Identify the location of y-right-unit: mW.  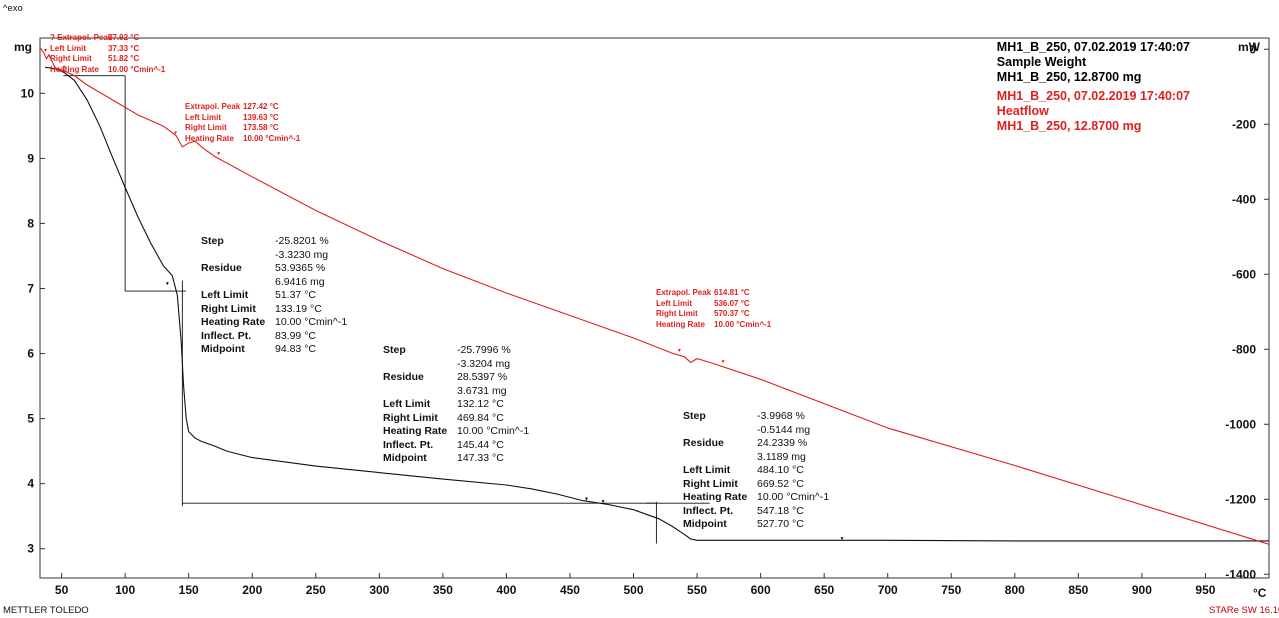
(1249, 47).